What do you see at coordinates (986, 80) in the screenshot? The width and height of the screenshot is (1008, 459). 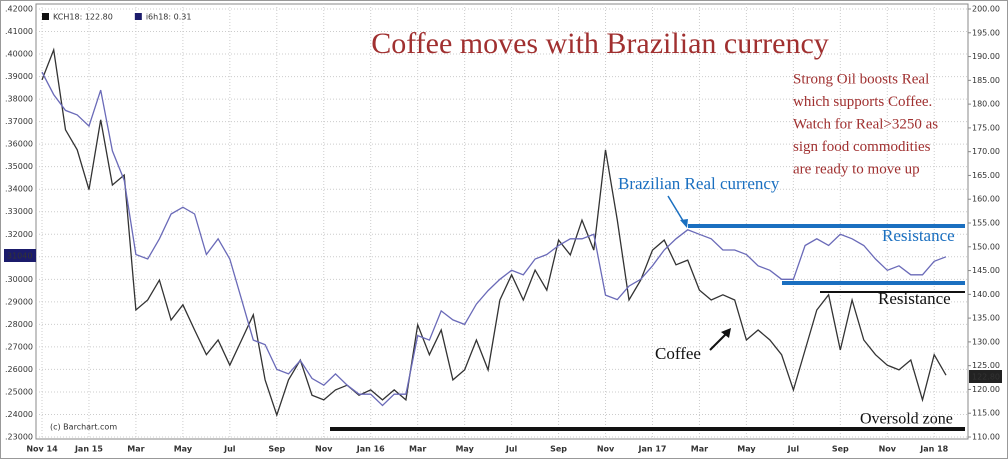 I see `y2-tick-label: 185.00` at bounding box center [986, 80].